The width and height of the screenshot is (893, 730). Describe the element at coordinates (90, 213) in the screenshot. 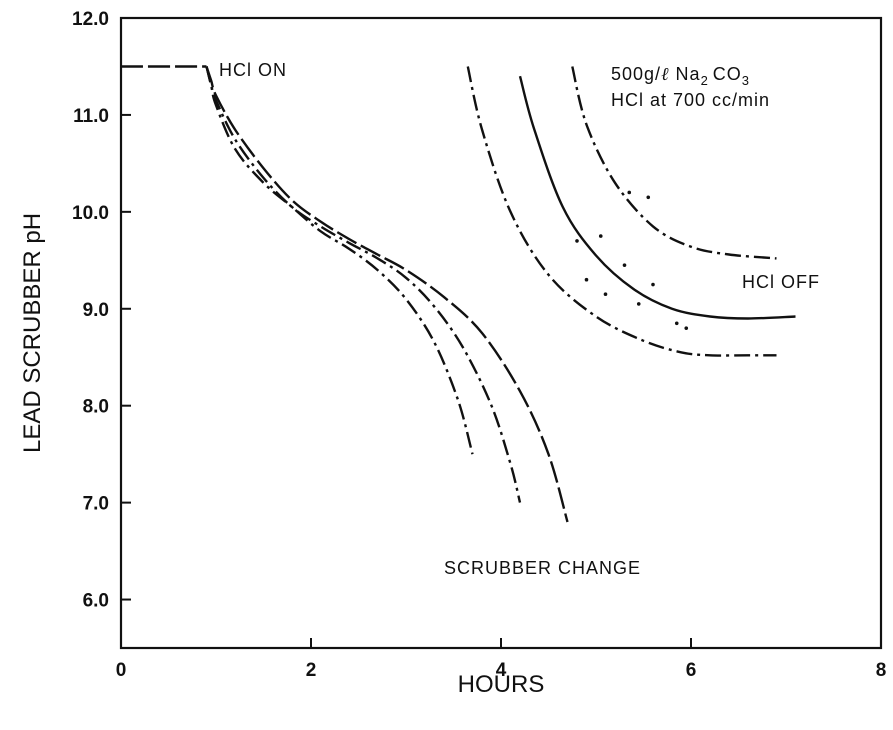

I see `y-tick-label: 10.0` at that location.